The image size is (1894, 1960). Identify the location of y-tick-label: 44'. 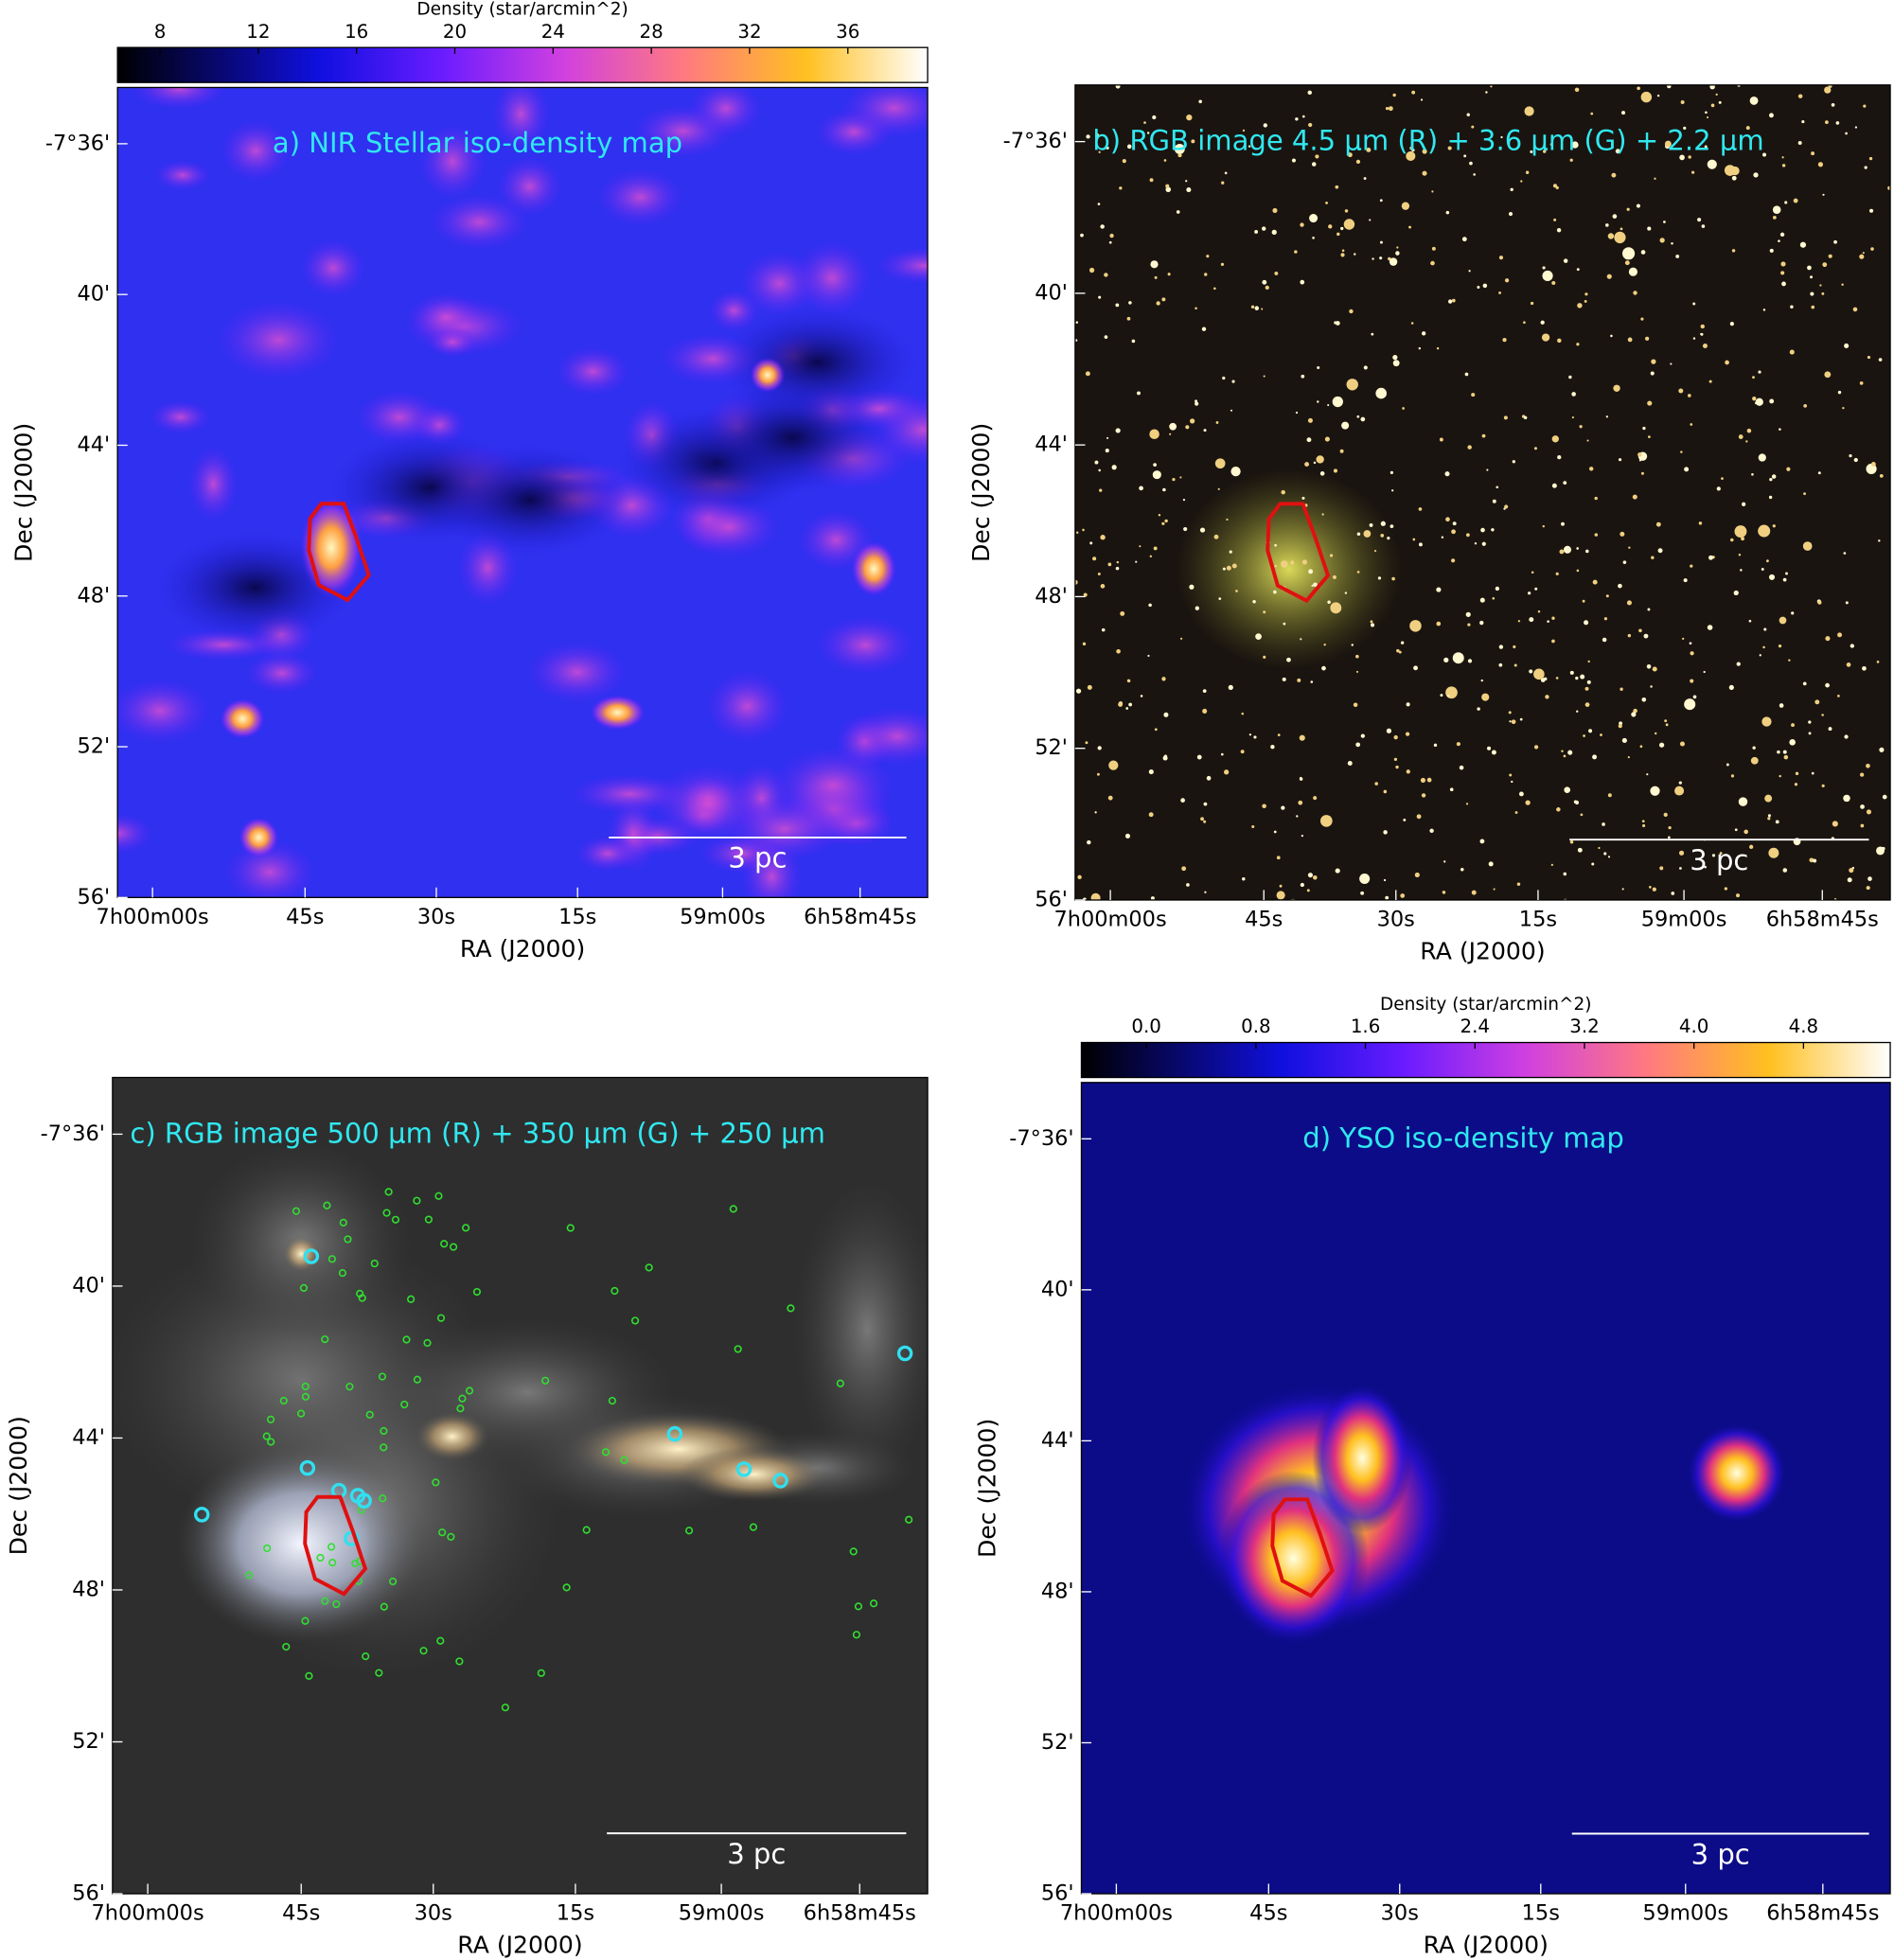
(1057, 1440).